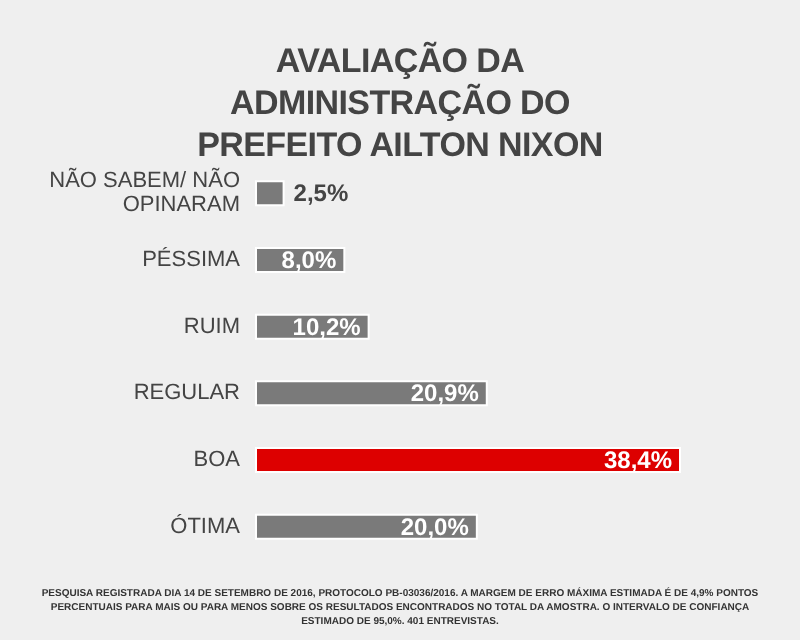  Describe the element at coordinates (187, 393) in the screenshot. I see `y-tick-label: REGULAR` at that location.